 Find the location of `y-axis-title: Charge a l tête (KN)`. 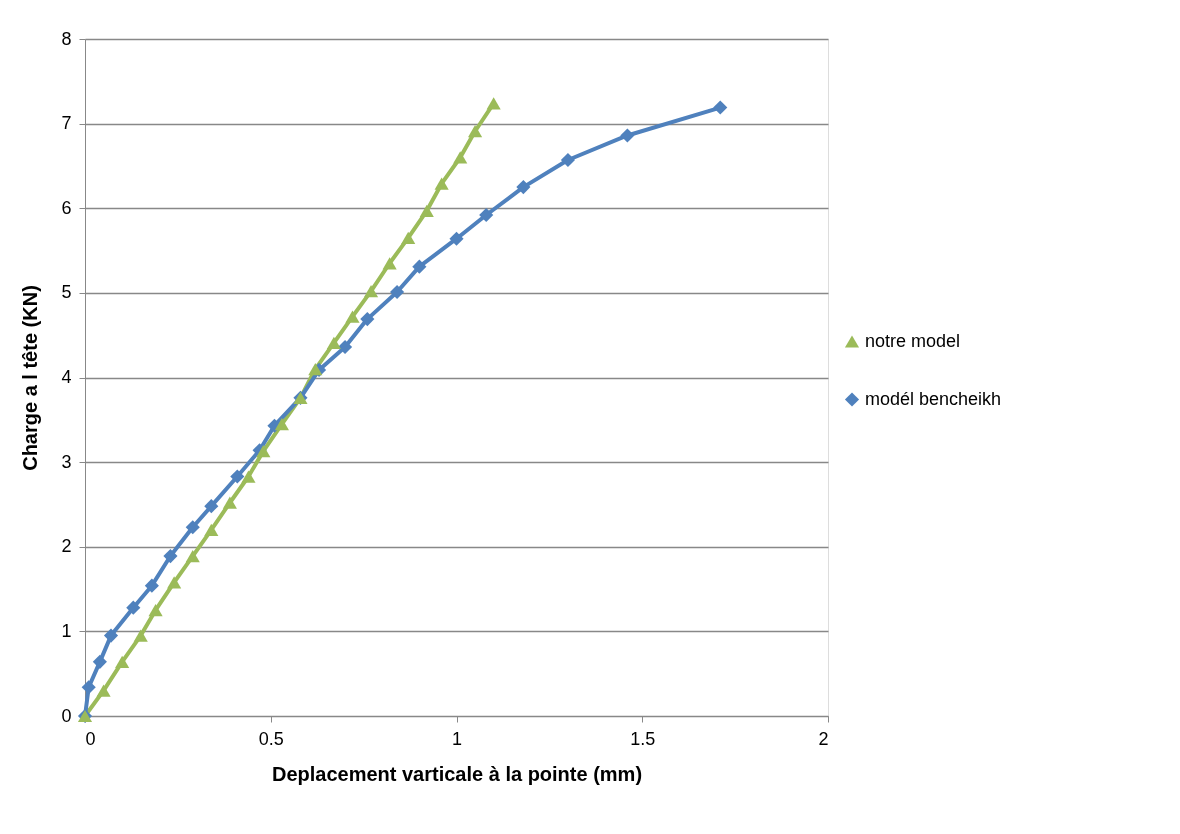

y-axis-title: Charge a l tête (KN) is located at coordinates (30, 378).